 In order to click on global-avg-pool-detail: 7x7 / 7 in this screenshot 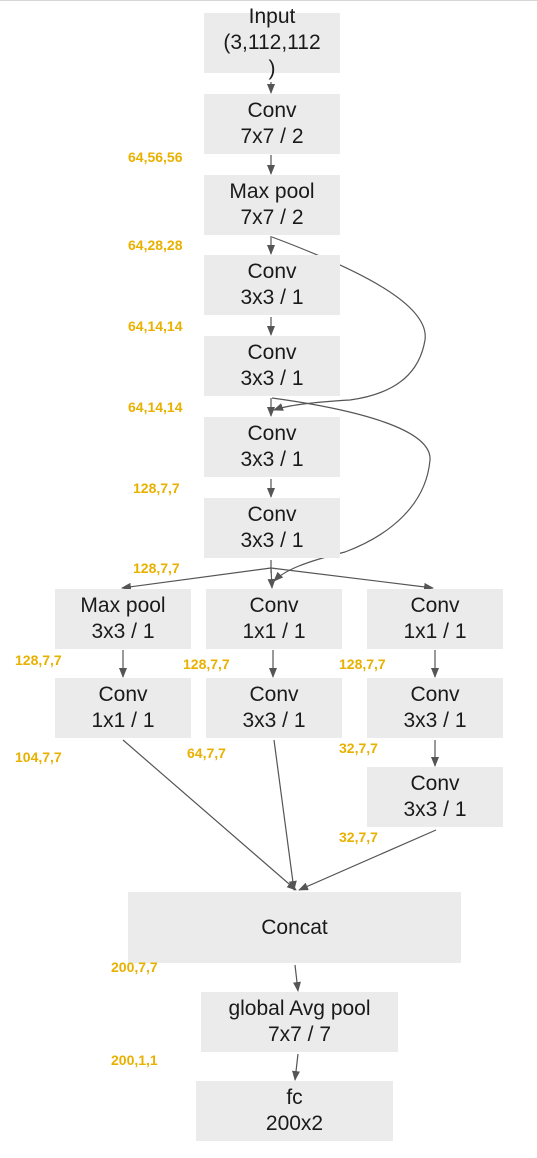, I will do `click(299, 1034)`.